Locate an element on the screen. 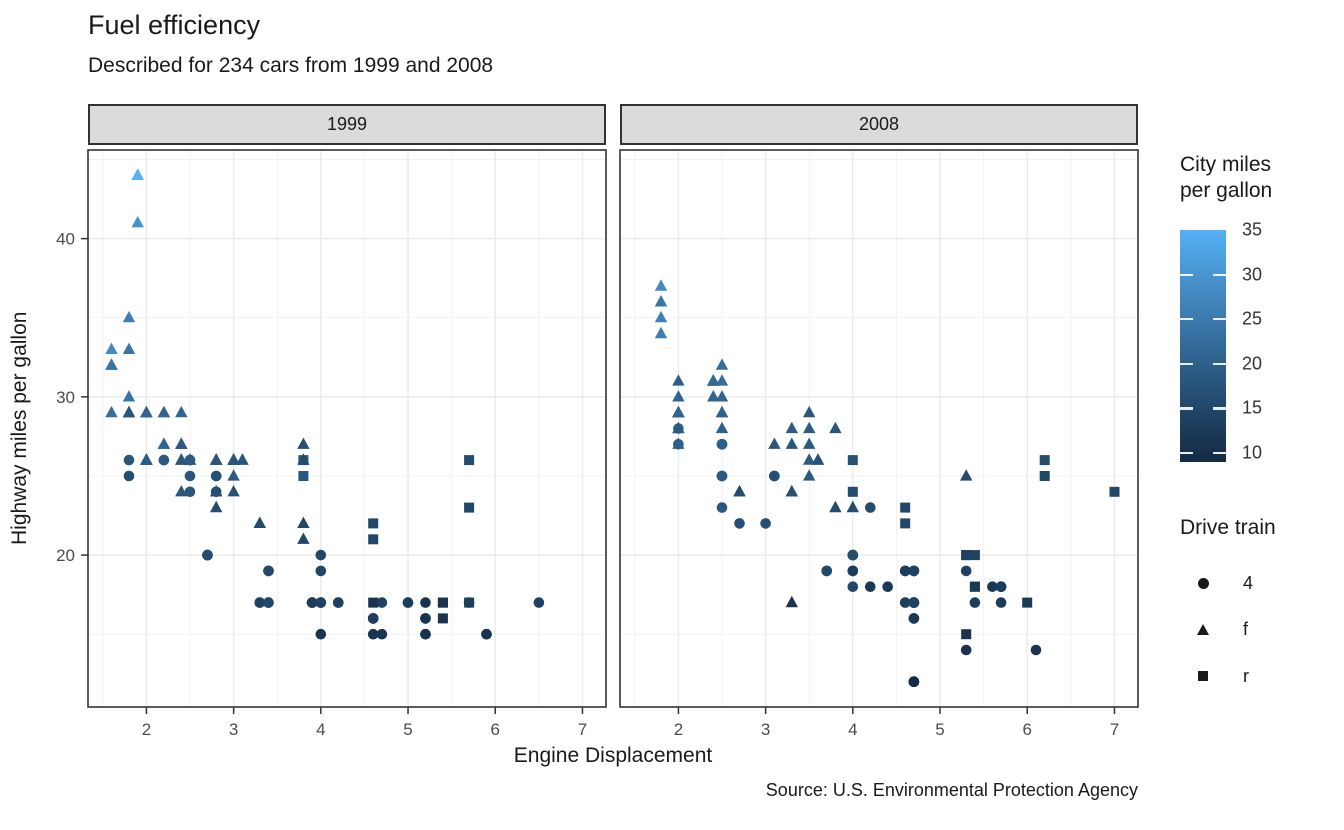 The height and width of the screenshot is (830, 1344). colorbar-tick-label: 15 is located at coordinates (1252, 407).